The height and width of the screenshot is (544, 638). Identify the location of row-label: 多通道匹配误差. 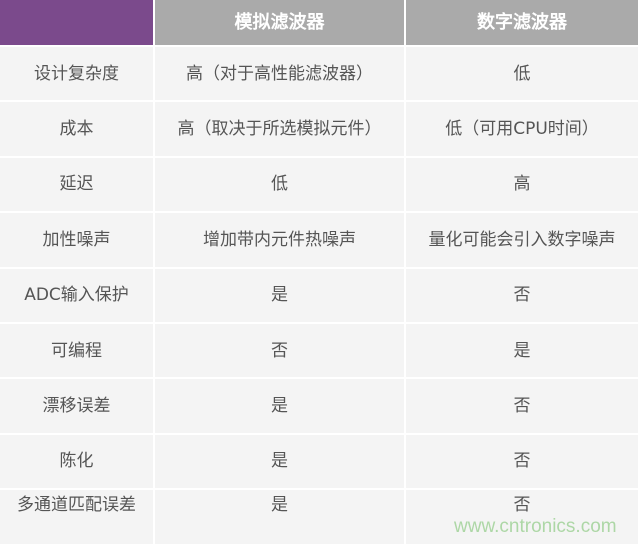
(76, 517).